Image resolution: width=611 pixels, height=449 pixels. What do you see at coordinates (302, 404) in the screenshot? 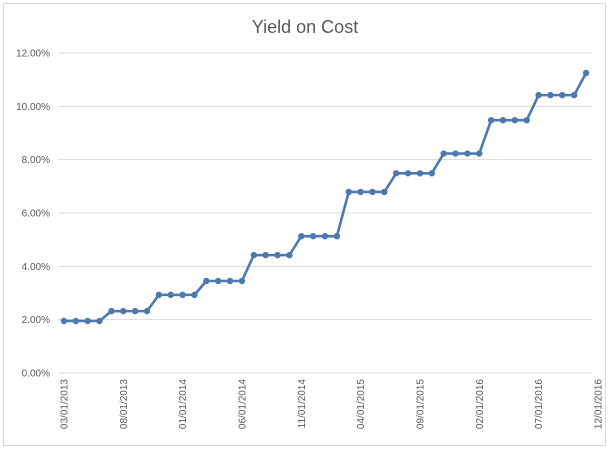
I see `x-tick-label: 11/01/2014` at bounding box center [302, 404].